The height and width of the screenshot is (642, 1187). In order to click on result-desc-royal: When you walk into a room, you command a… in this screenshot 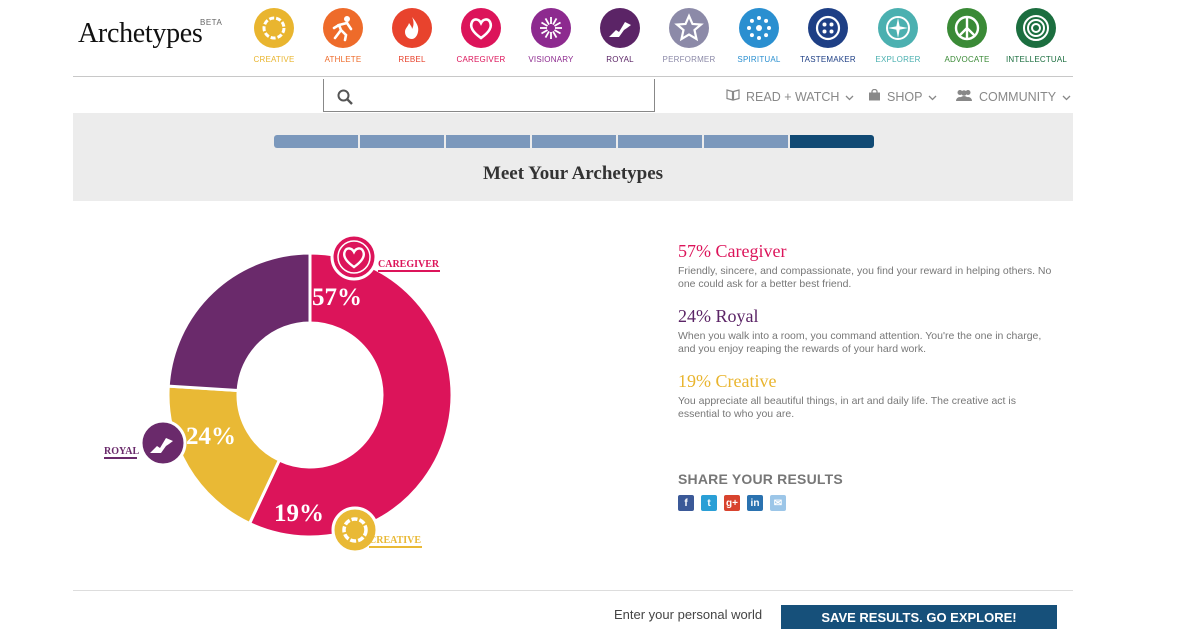, I will do `click(860, 342)`.